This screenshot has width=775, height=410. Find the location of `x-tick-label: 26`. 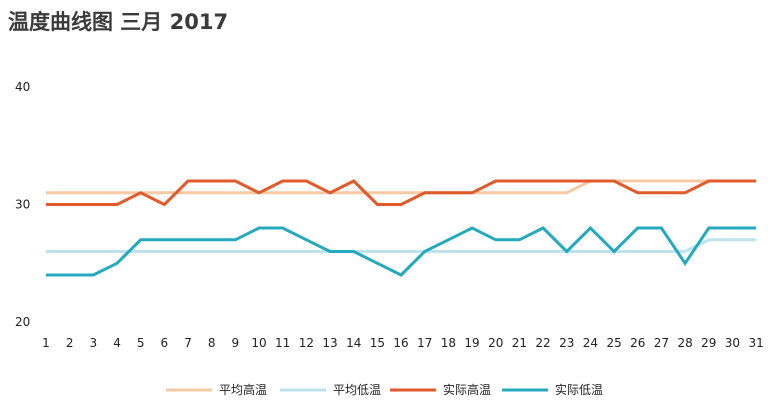

x-tick-label: 26 is located at coordinates (637, 343).